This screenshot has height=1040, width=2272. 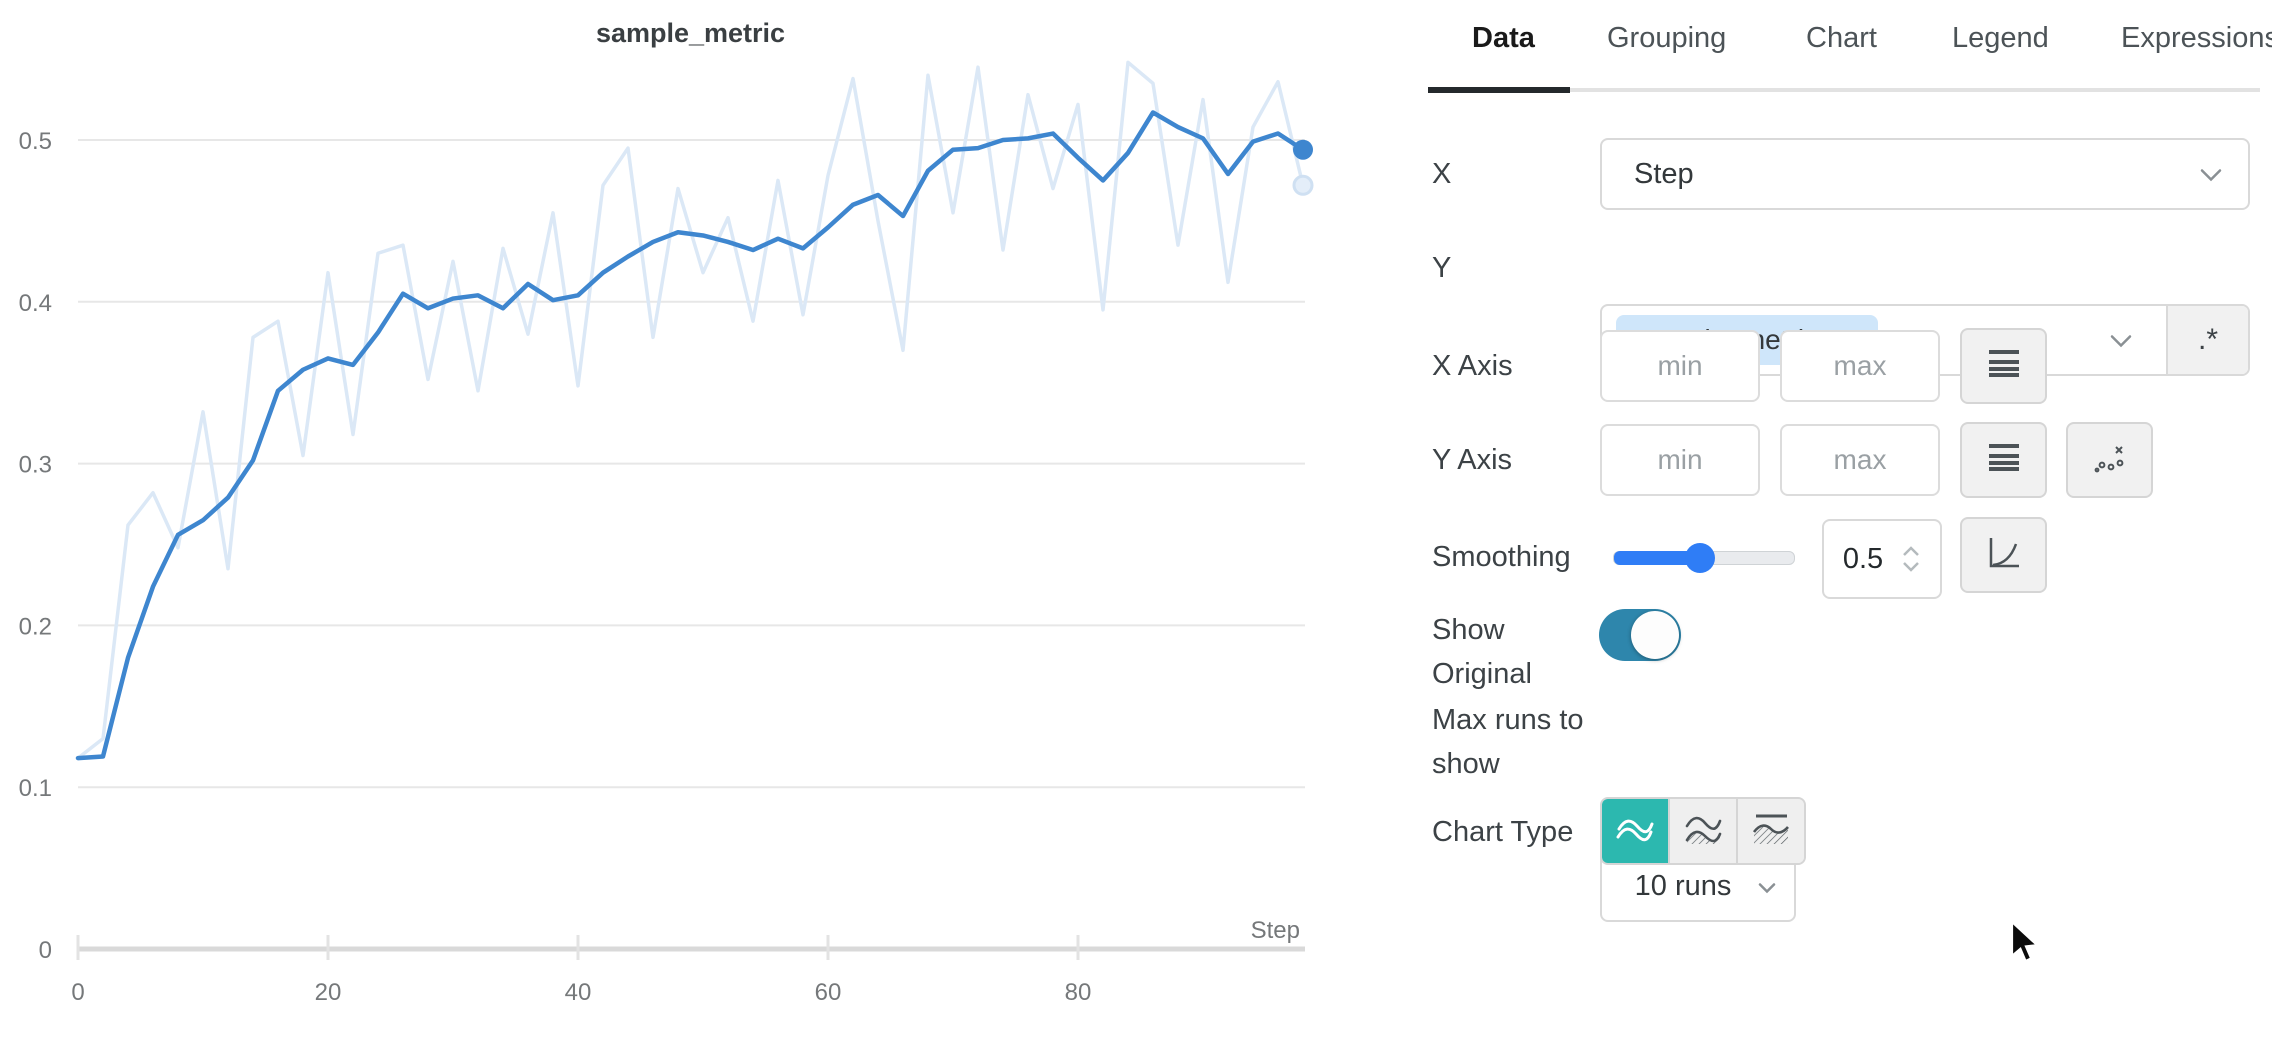 What do you see at coordinates (1501, 557) in the screenshot?
I see `smoothing-row-label: Smoothing` at bounding box center [1501, 557].